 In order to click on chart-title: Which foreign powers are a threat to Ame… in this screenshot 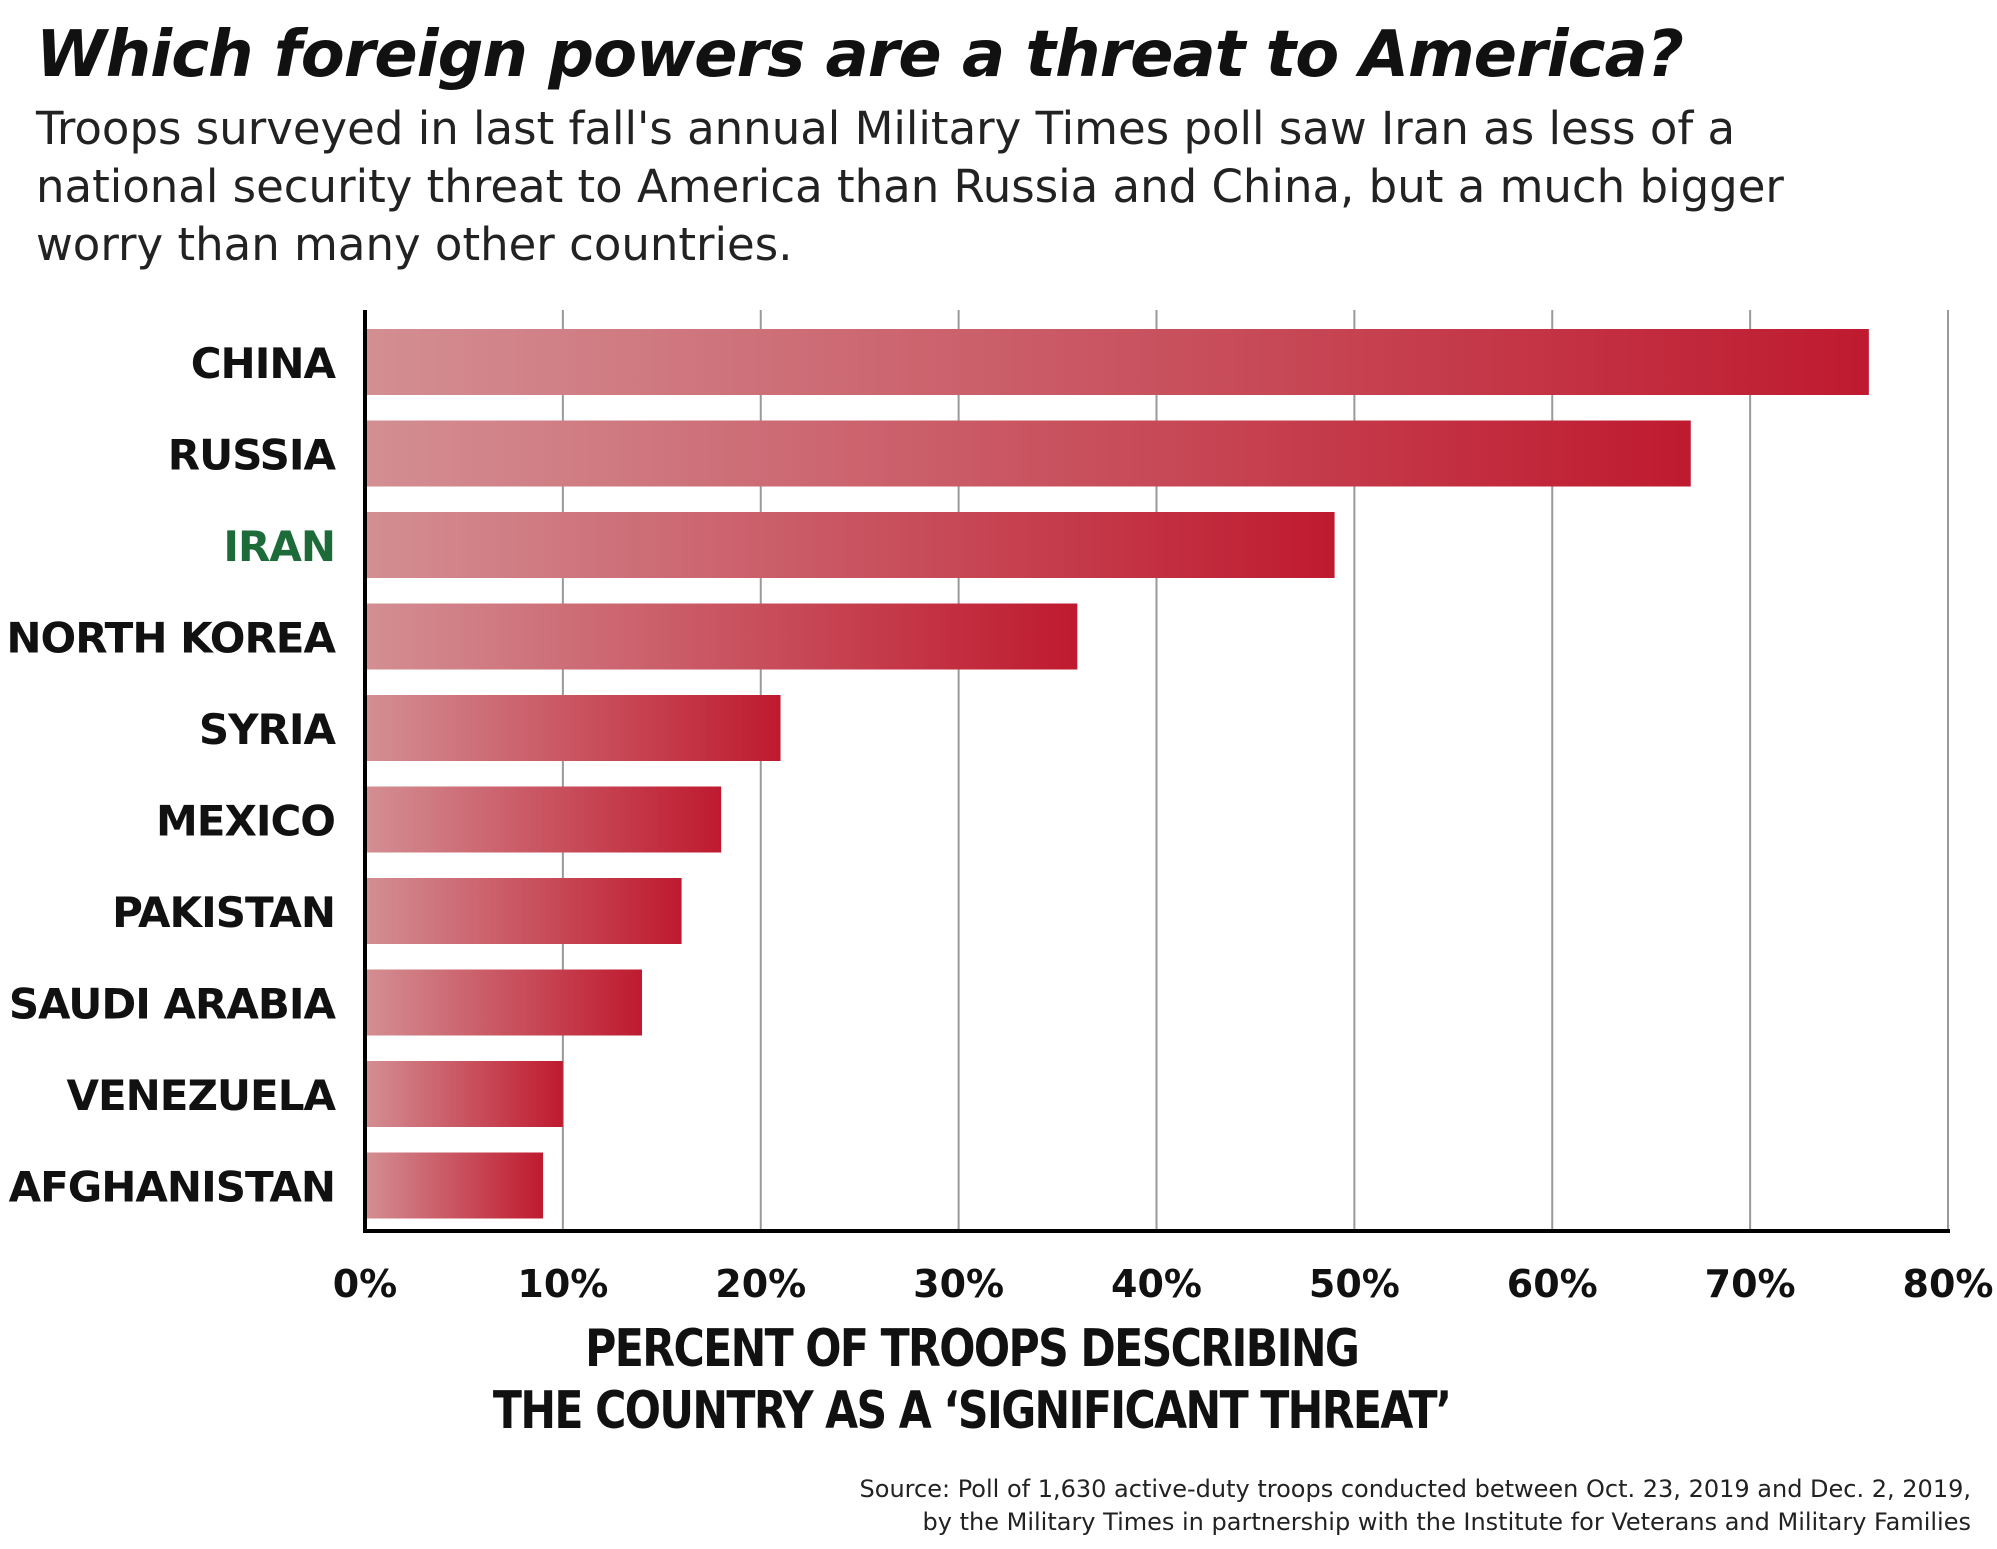, I will do `click(860, 55)`.